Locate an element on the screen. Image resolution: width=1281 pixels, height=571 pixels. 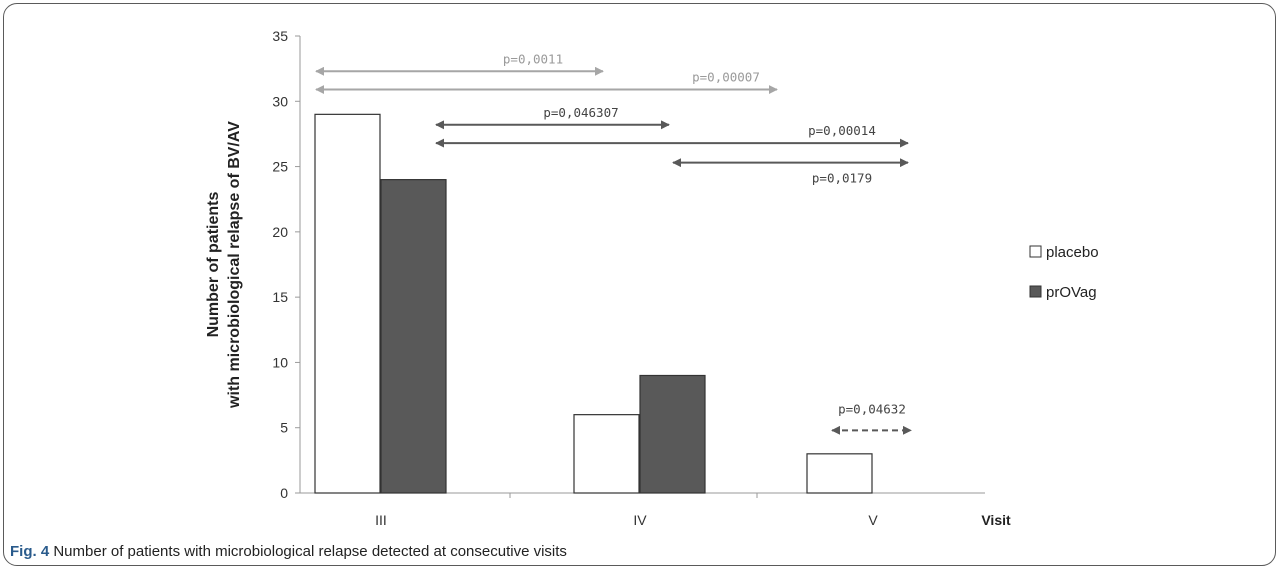
p-value-label: p=0,04632 is located at coordinates (872, 408).